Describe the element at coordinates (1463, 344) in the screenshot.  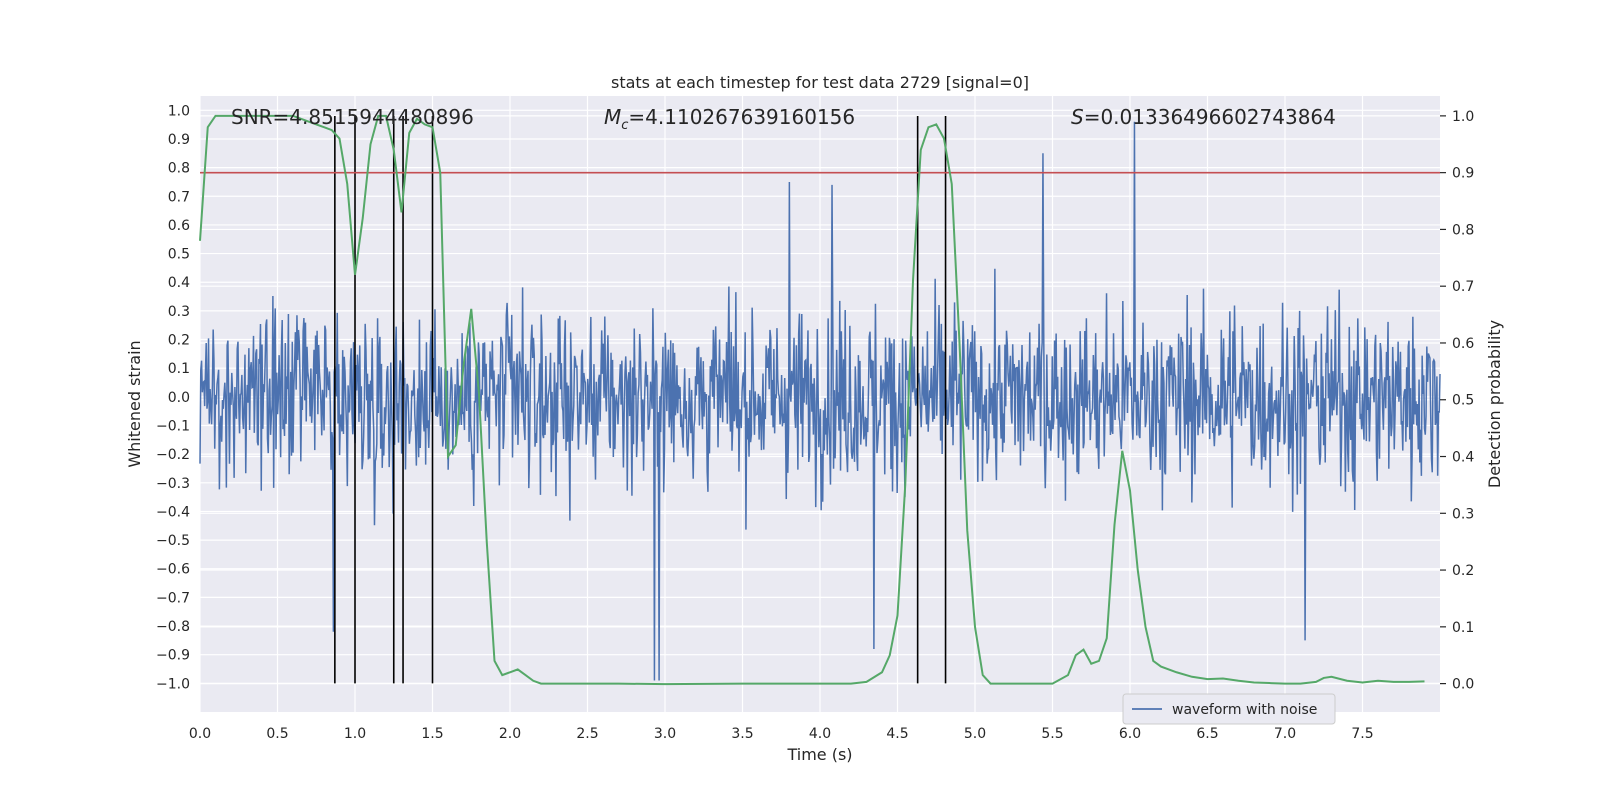
I see `right-y-tick-label: 0.6` at that location.